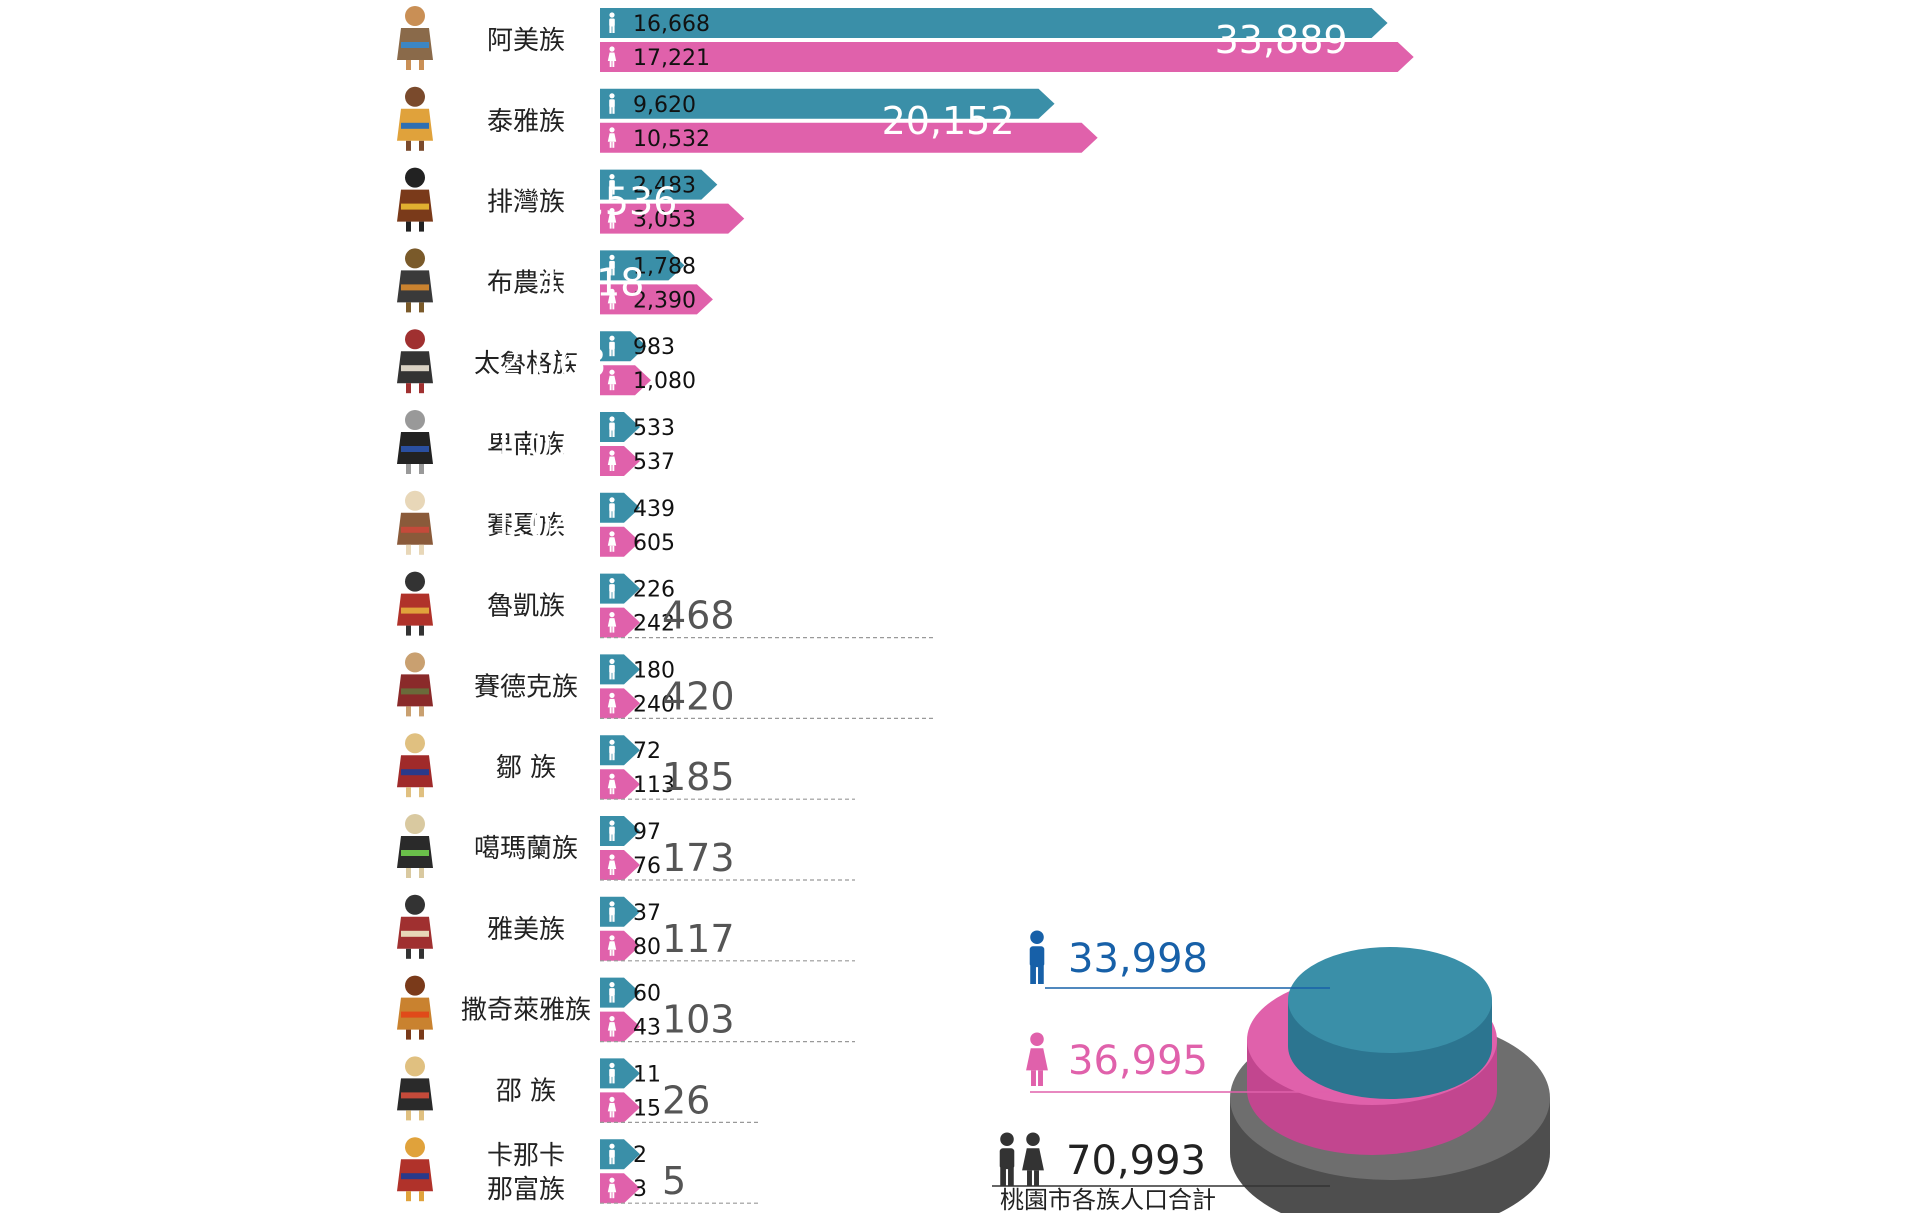 This screenshot has height=1213, width=1920. I want to click on total-value-label: 1,070, so click(545, 444).